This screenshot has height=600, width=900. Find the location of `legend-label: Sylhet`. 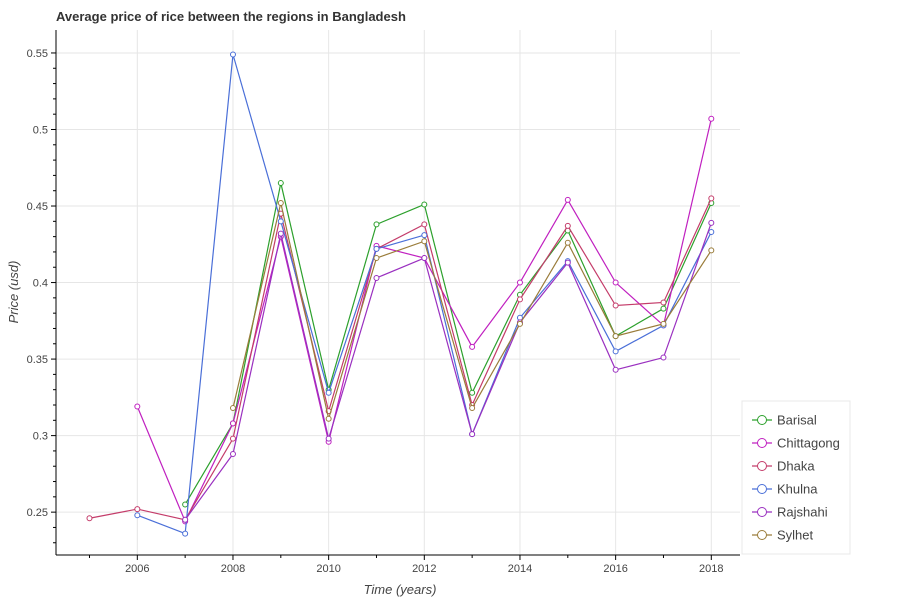

legend-label: Sylhet is located at coordinates (795, 535).